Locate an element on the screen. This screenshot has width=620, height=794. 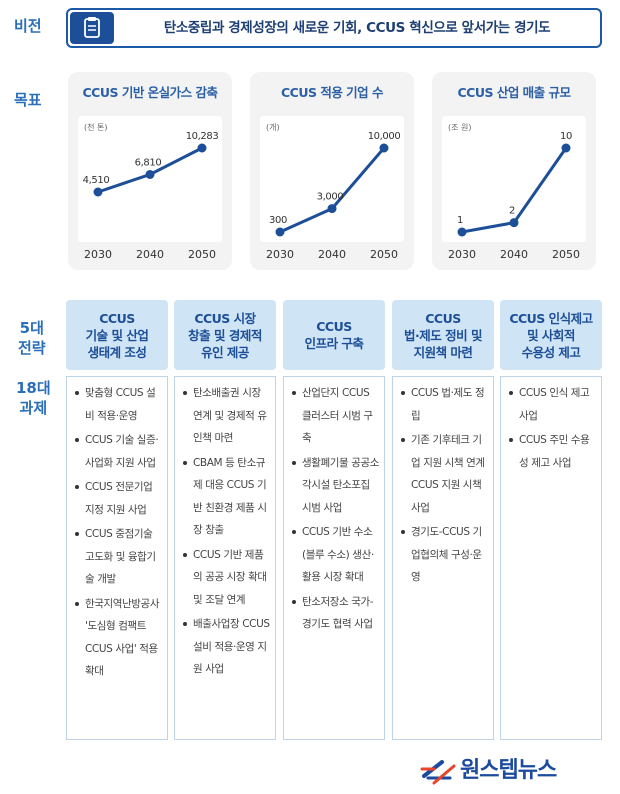
strategy-title: CCUS 법·제도 정비 및 지원책 마련 is located at coordinates (443, 335).